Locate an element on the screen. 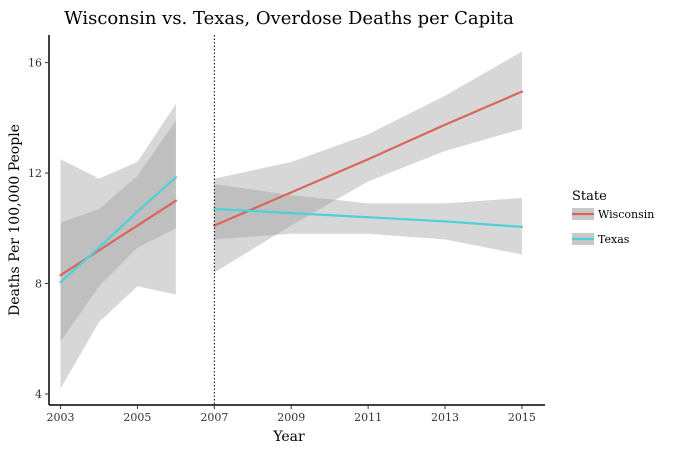  x-tick-label-2005: 2005 is located at coordinates (137, 417).